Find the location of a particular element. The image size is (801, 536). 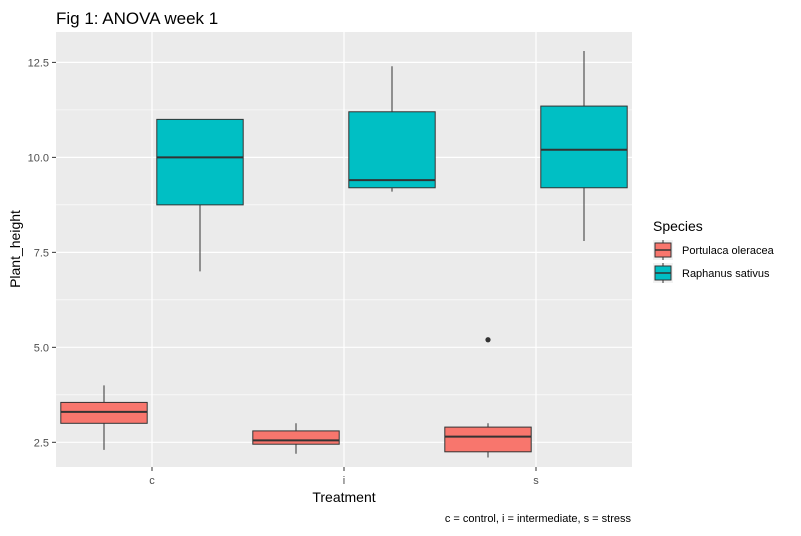

series-group is located at coordinates (296, 397).